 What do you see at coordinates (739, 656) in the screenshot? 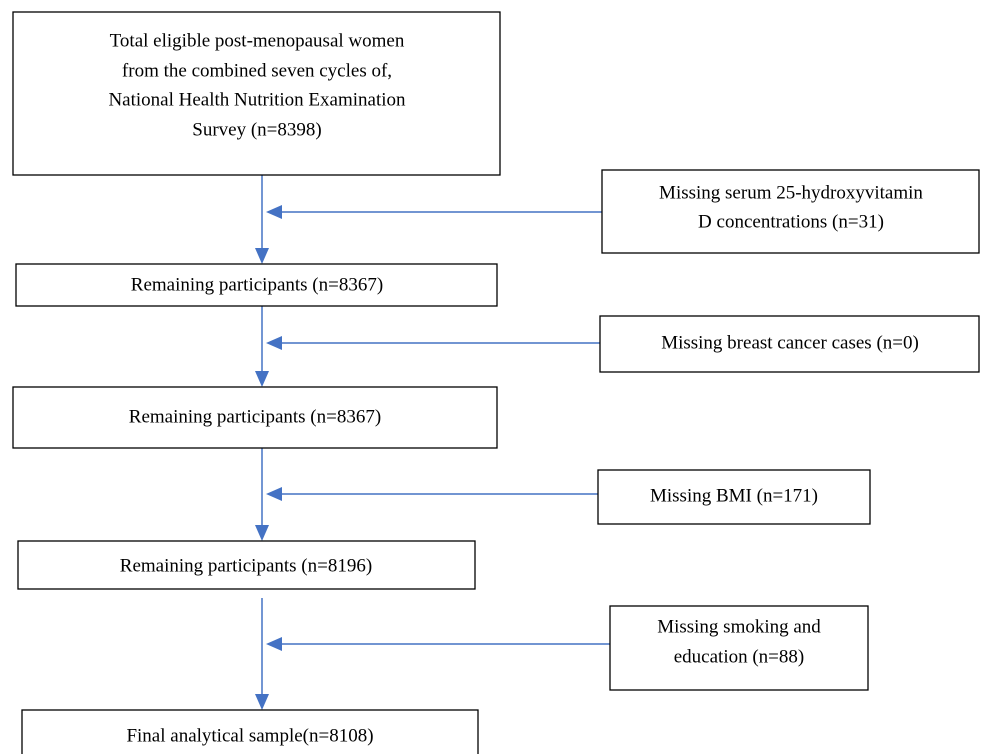
I see `box-text: education (n=88)` at bounding box center [739, 656].